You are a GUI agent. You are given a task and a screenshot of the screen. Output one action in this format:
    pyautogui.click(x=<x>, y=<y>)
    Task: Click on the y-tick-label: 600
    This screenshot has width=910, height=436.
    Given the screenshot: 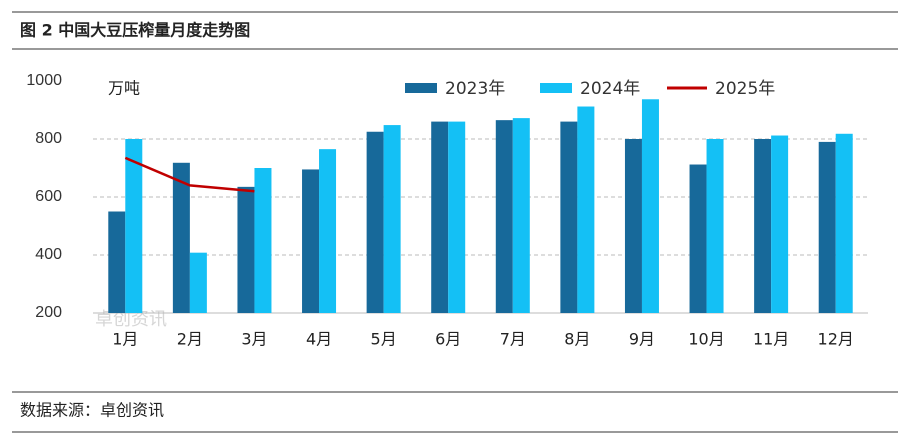 What is the action you would take?
    pyautogui.click(x=48, y=196)
    